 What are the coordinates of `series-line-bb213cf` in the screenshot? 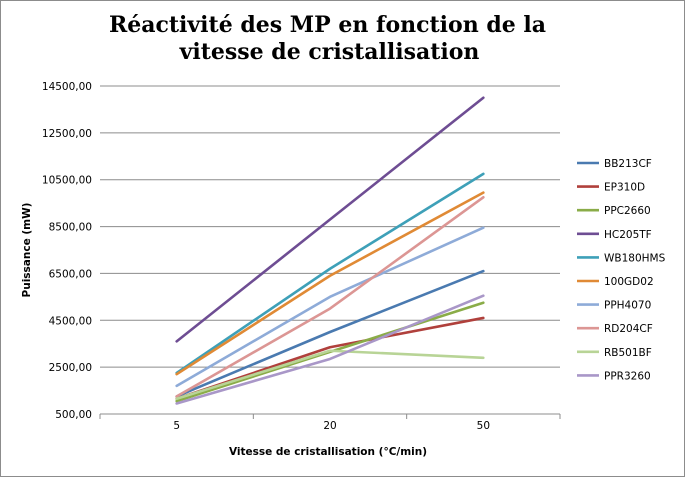 It's located at (330, 333).